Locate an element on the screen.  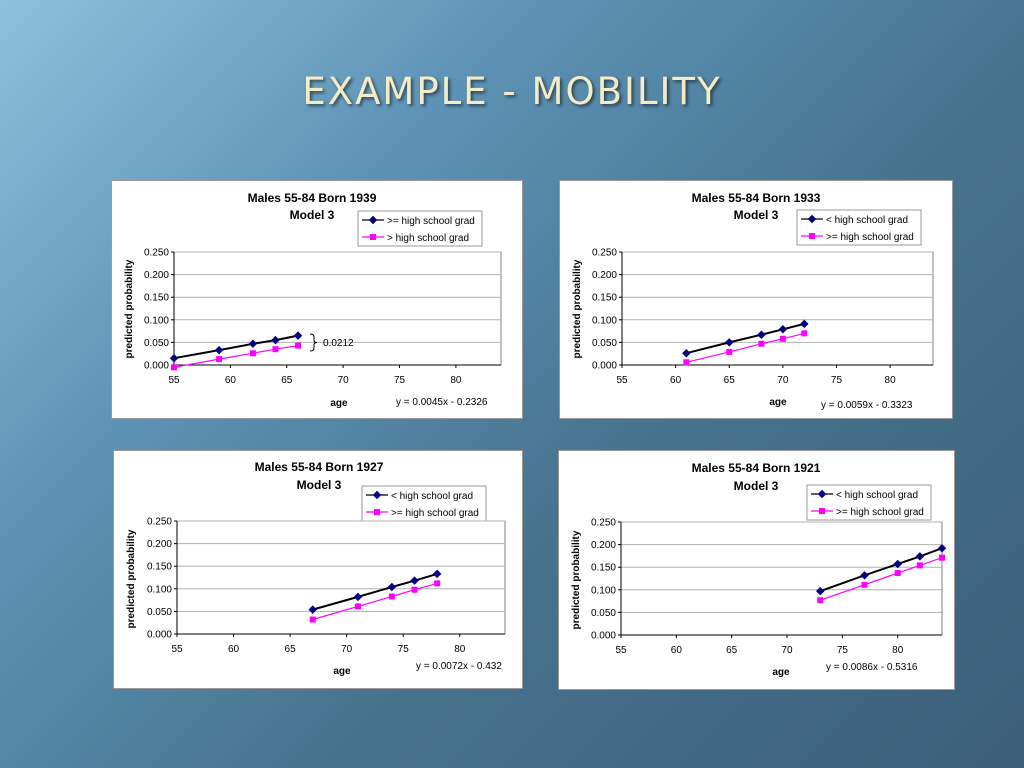
trend-equation: y = 0.0072x - 0.432 is located at coordinates (459, 666).